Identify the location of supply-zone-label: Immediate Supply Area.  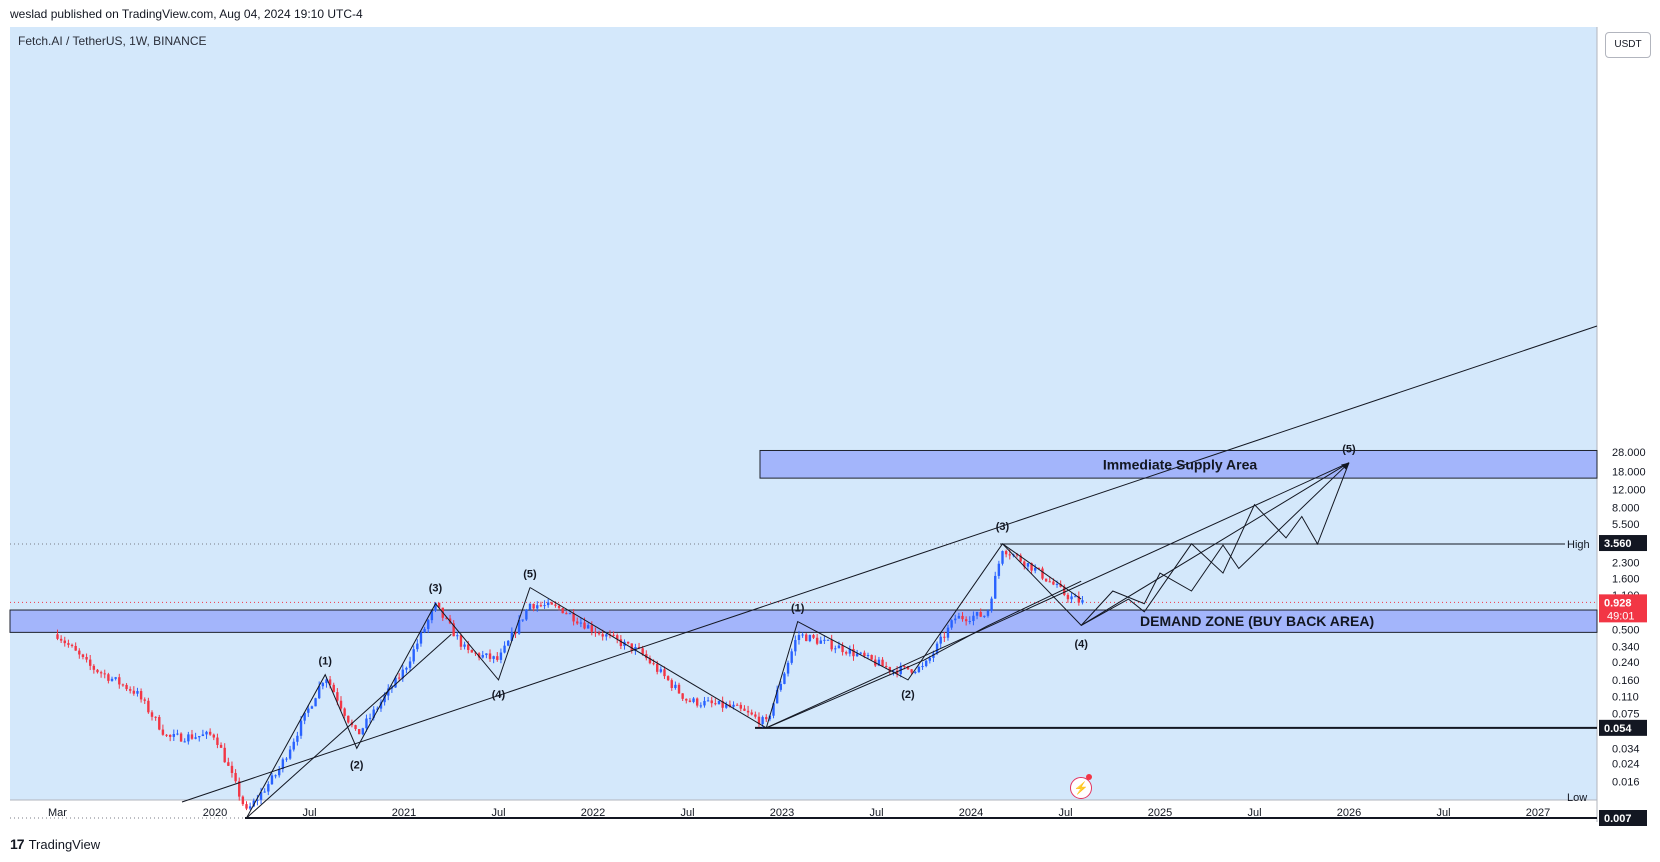
(1180, 464).